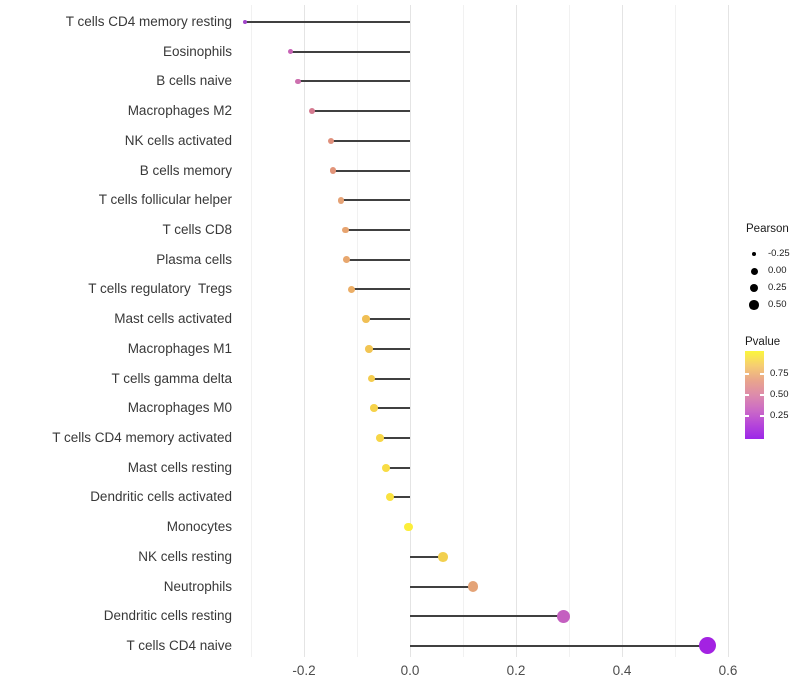 Image resolution: width=800 pixels, height=700 pixels. I want to click on pearson-legend-label: 0.50, so click(777, 304).